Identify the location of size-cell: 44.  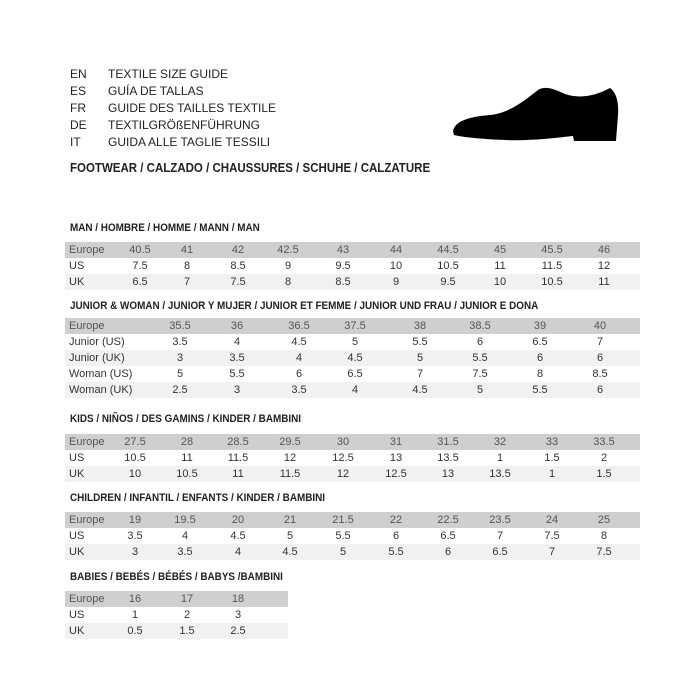
(396, 250).